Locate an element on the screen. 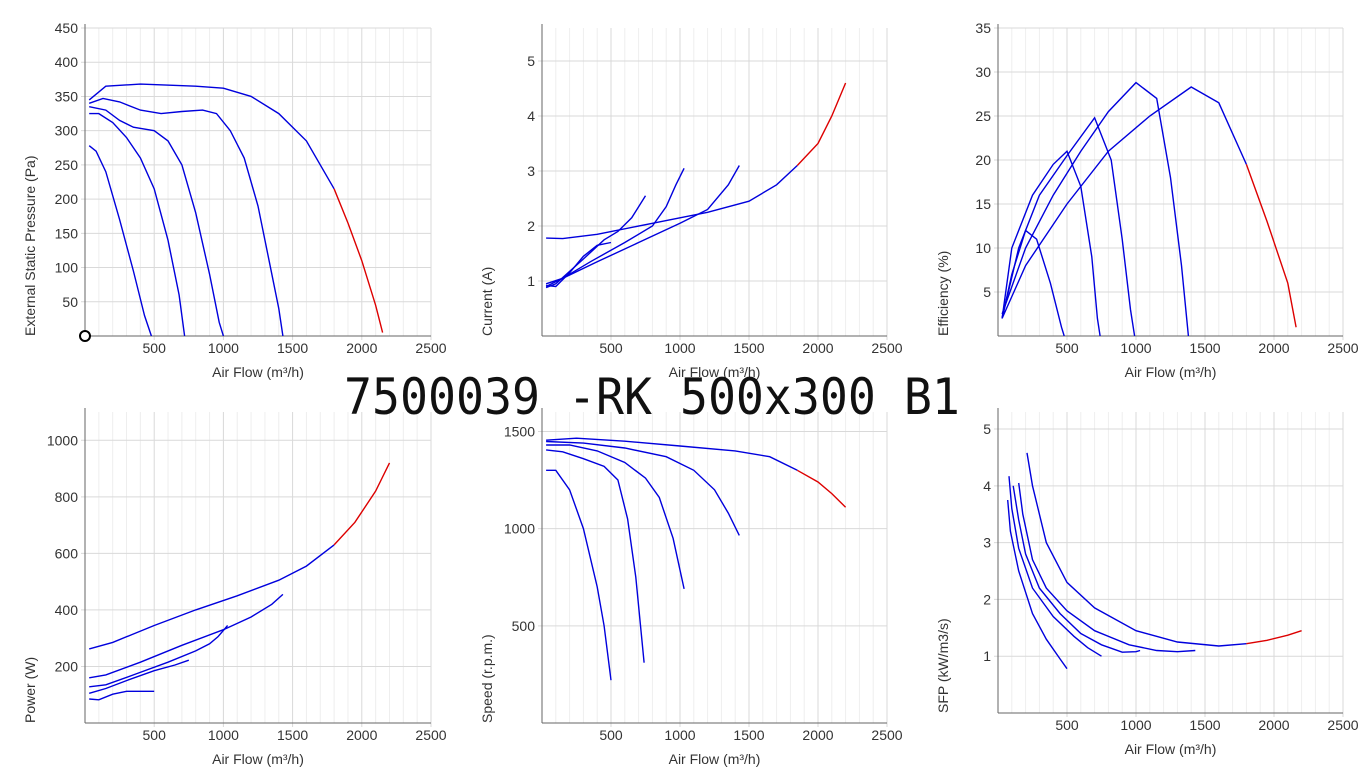  y-tick-label: 200 is located at coordinates (67, 666).